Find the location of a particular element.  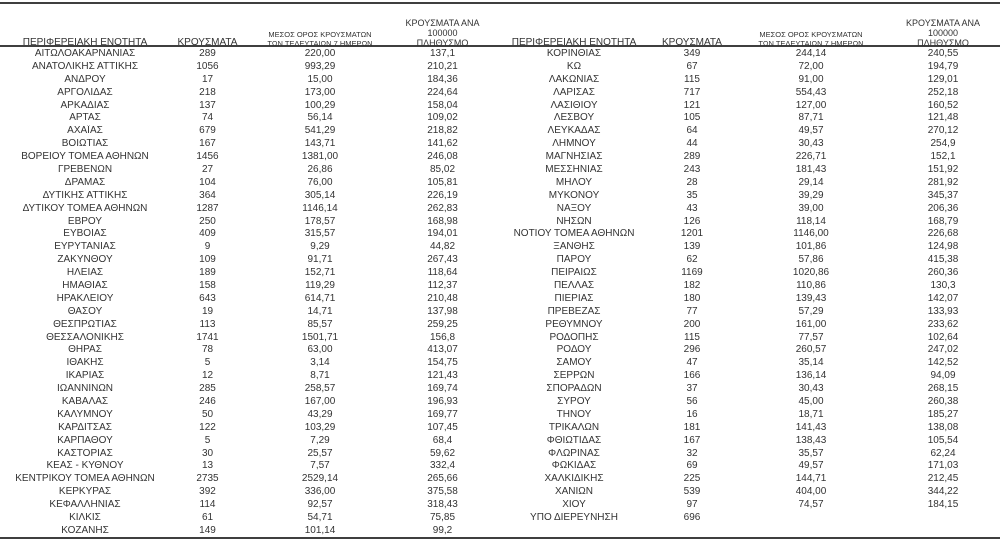

cases-cell: 1056 is located at coordinates (207, 66).